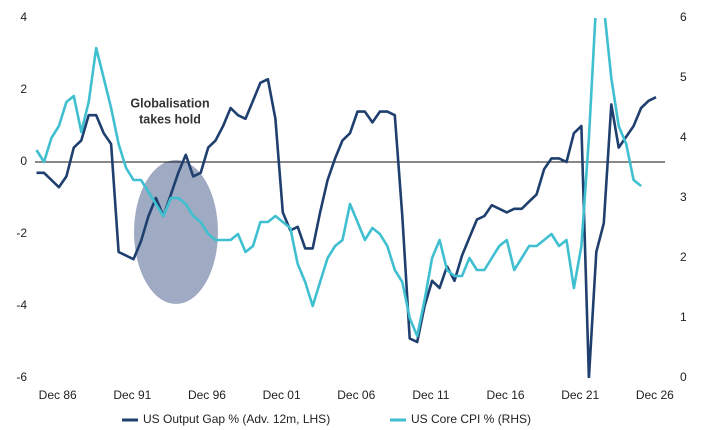 Image resolution: width=706 pixels, height=430 pixels. What do you see at coordinates (23, 89) in the screenshot?
I see `y-tick-label: 2` at bounding box center [23, 89].